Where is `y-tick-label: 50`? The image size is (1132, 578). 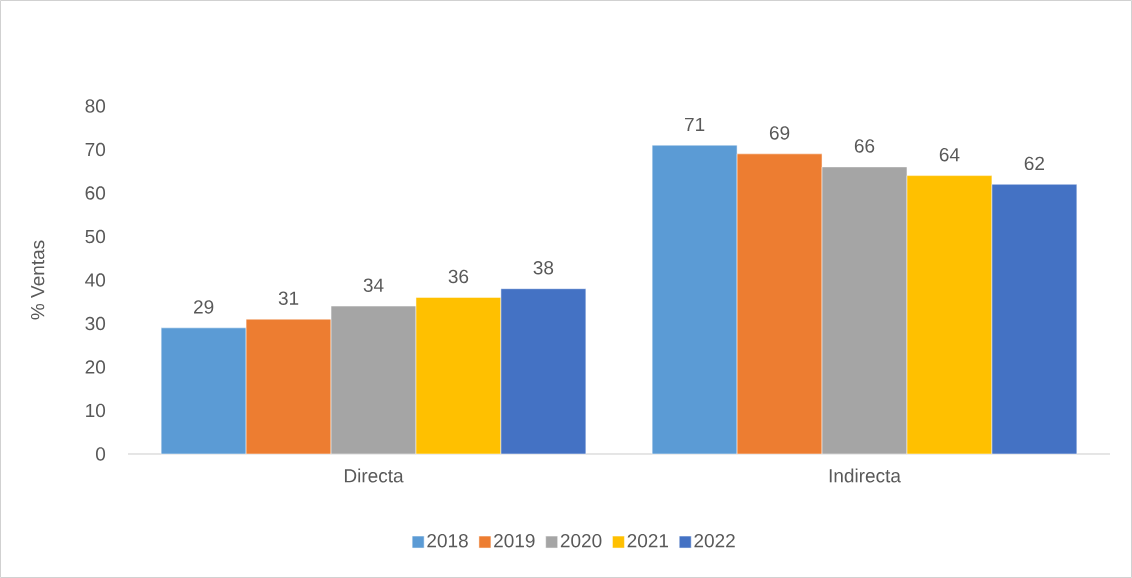
y-tick-label: 50 is located at coordinates (95, 236).